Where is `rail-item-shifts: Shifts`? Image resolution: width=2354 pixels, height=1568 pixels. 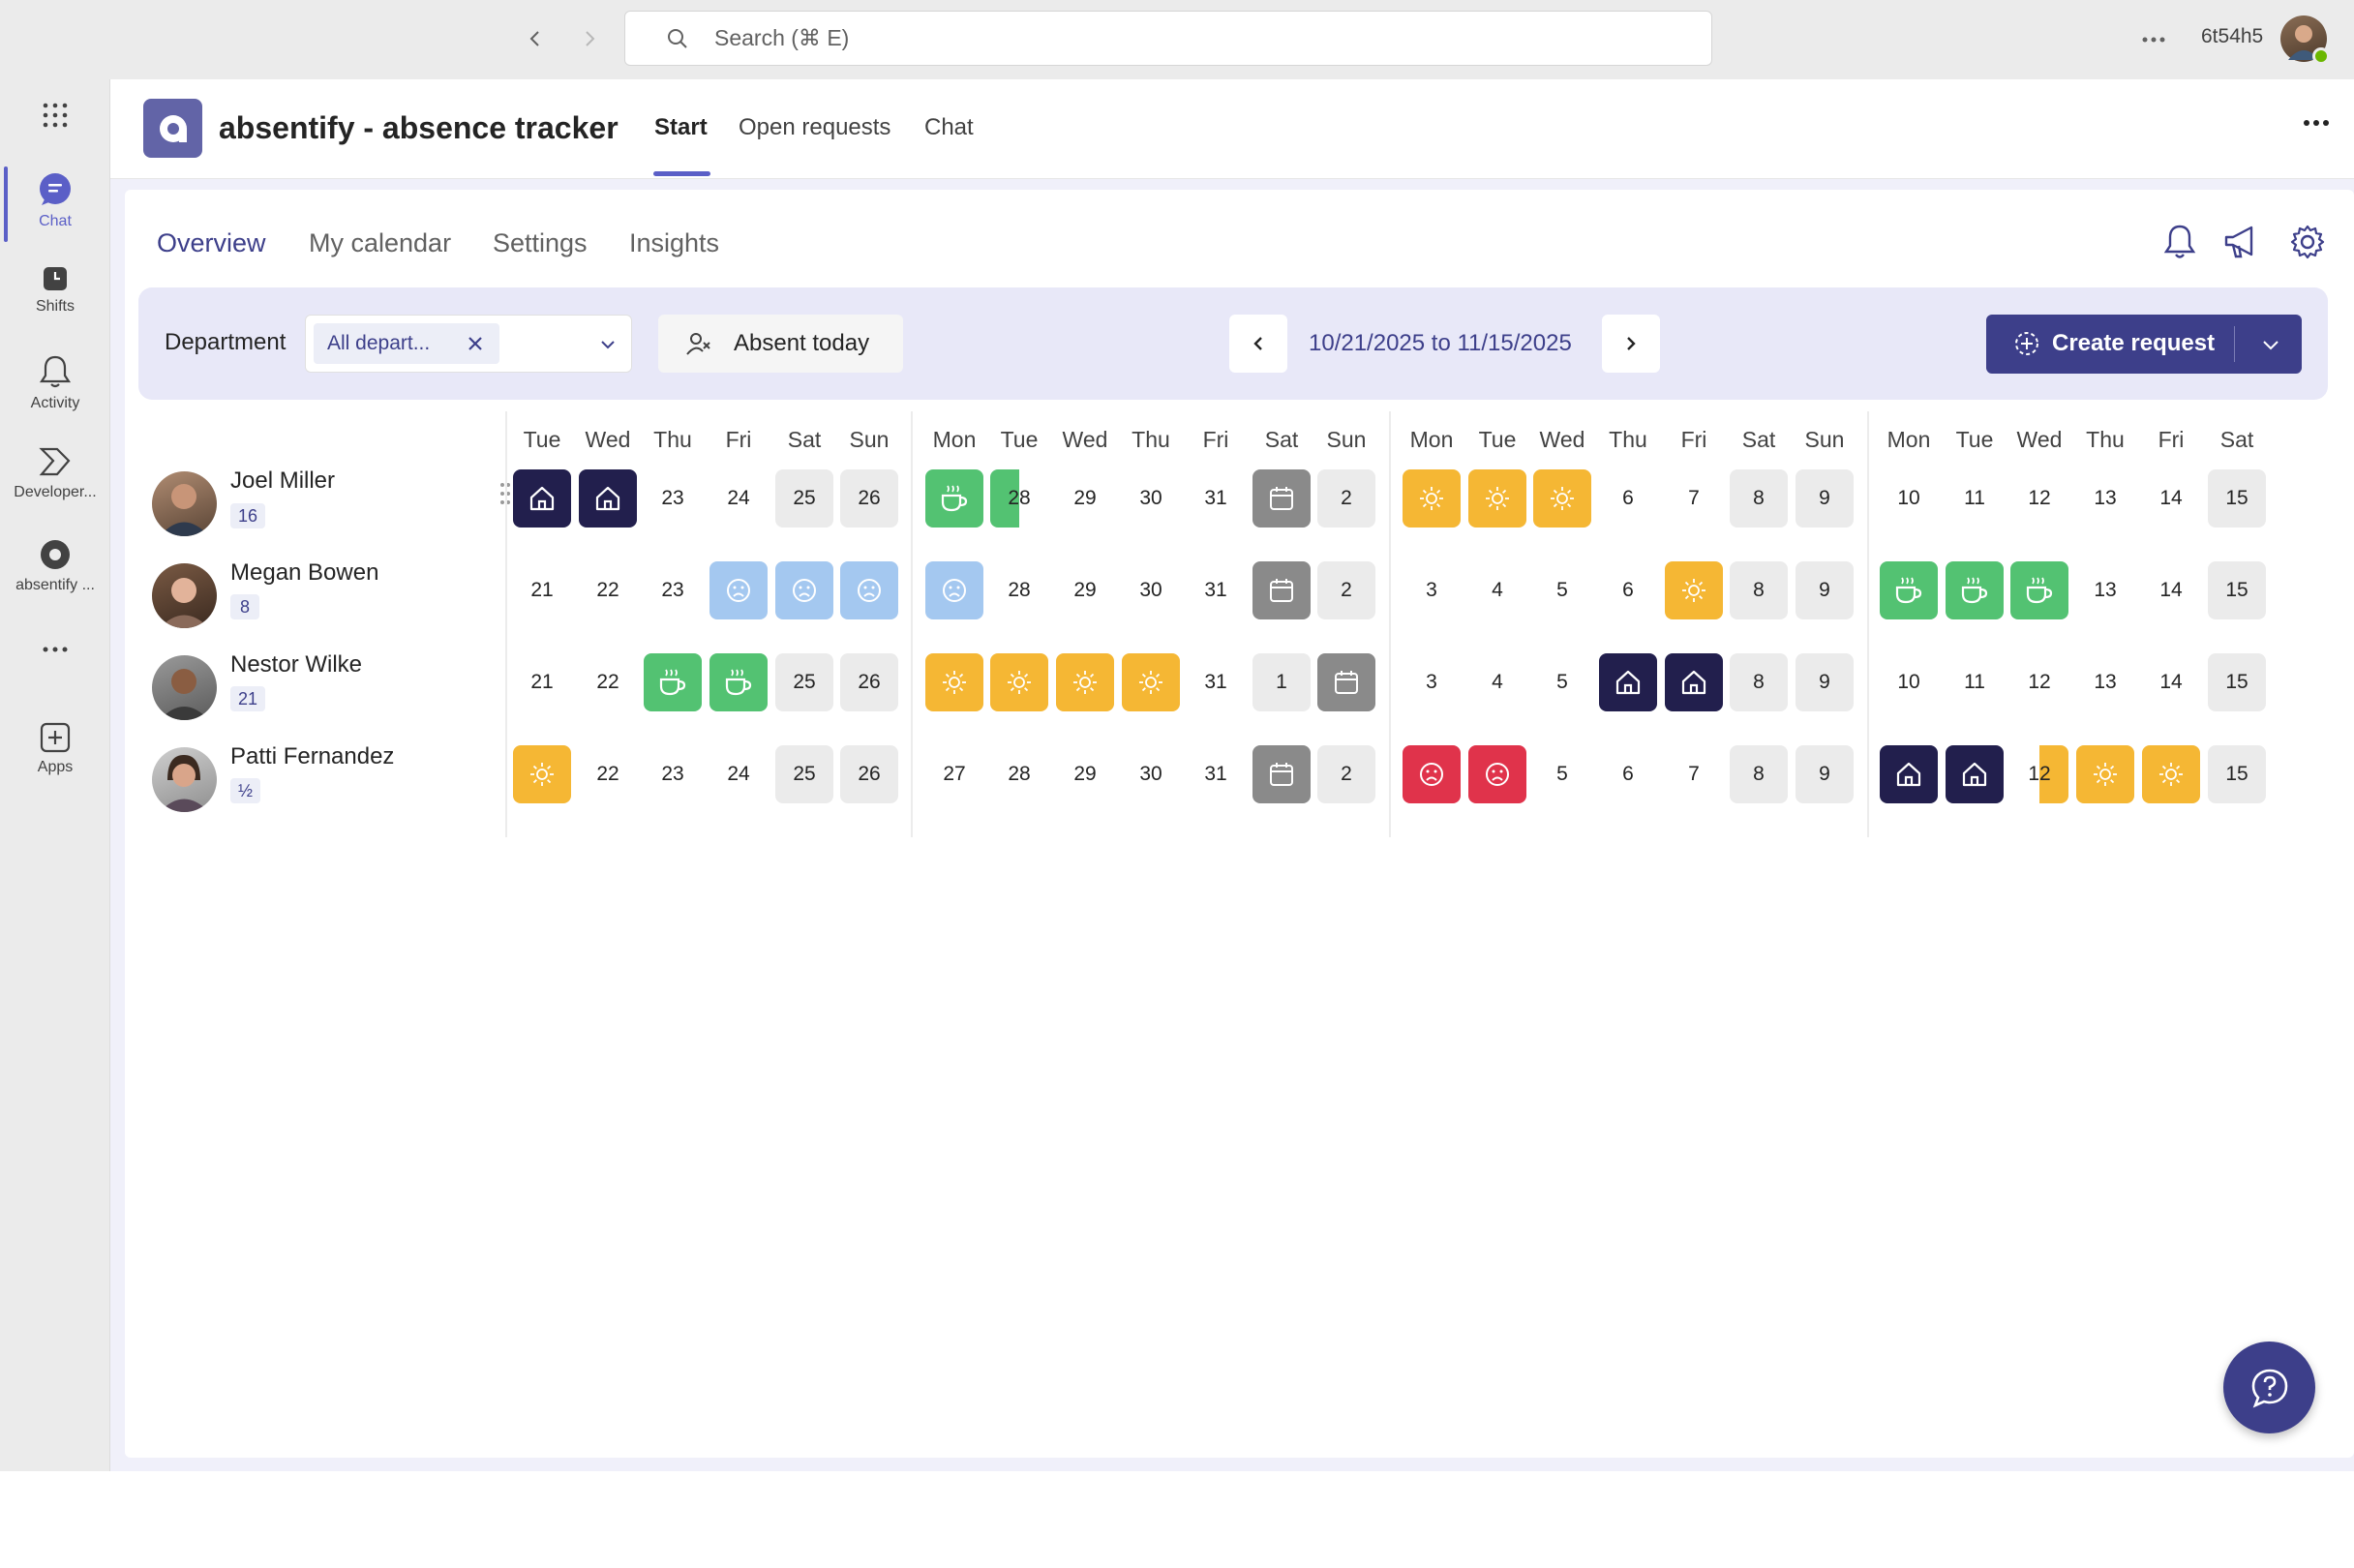 rail-item-shifts: Shifts is located at coordinates (55, 290).